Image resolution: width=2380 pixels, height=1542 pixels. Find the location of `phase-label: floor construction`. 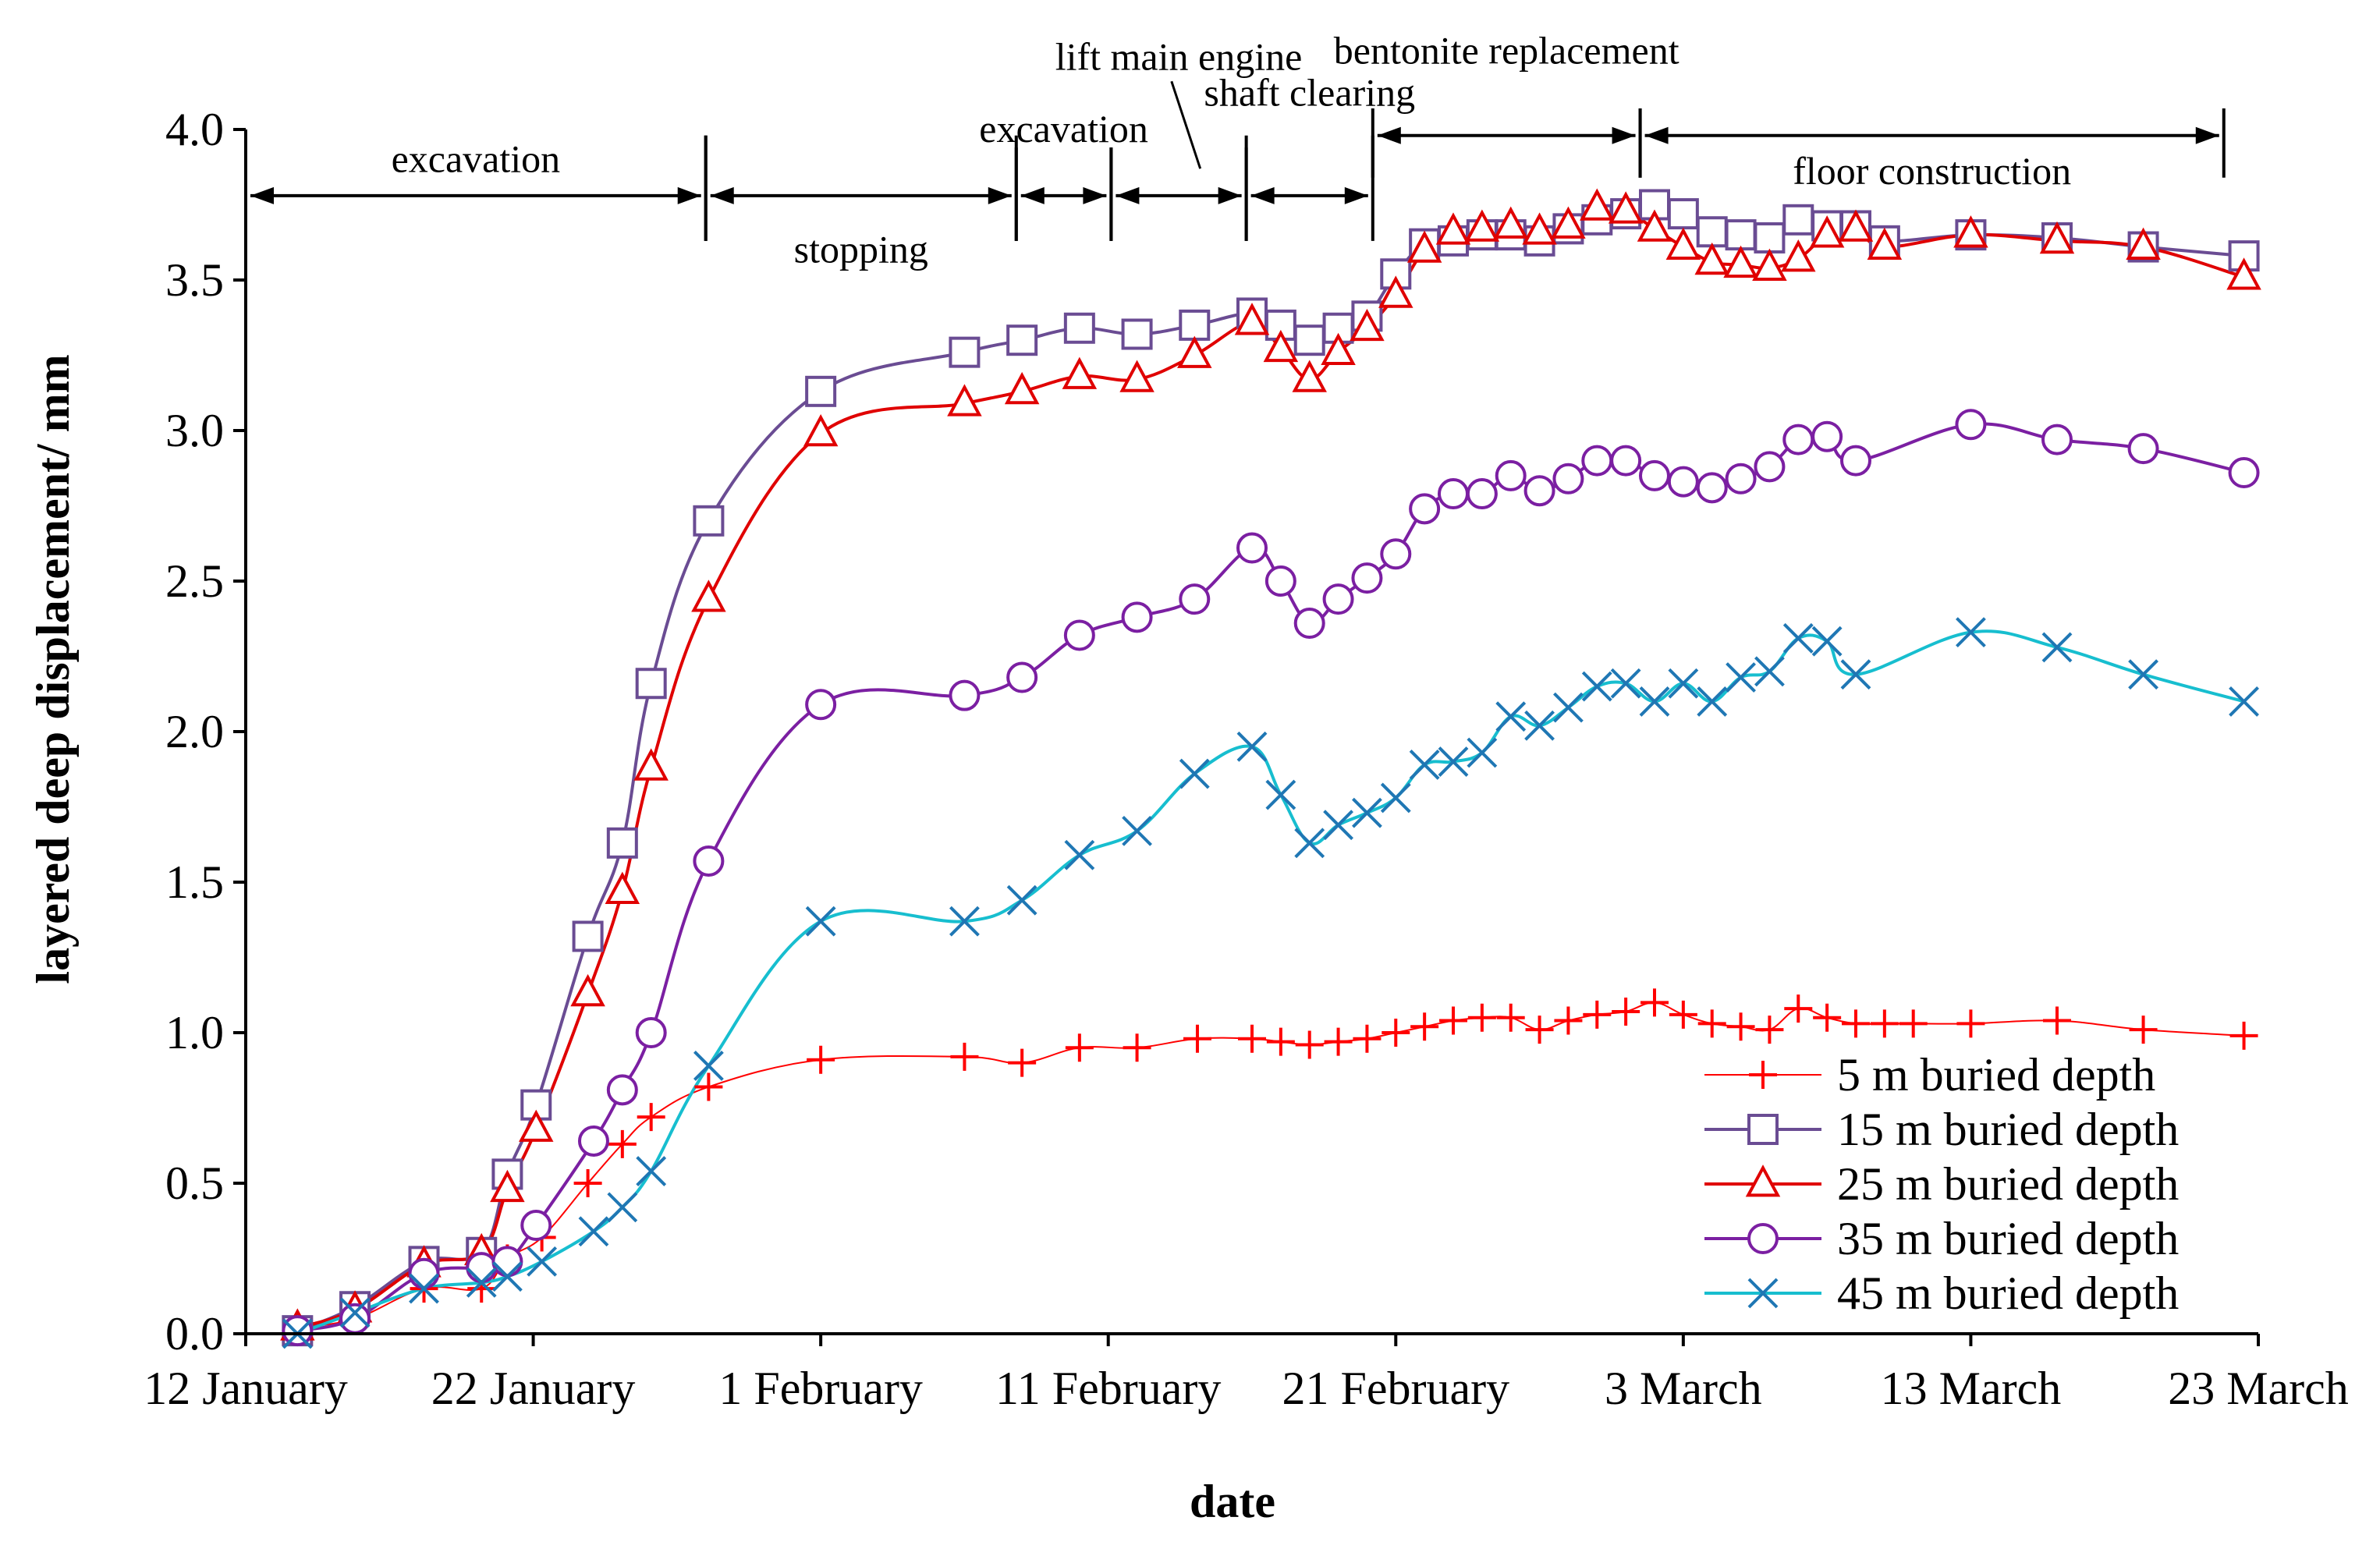

phase-label: floor construction is located at coordinates (1932, 171).